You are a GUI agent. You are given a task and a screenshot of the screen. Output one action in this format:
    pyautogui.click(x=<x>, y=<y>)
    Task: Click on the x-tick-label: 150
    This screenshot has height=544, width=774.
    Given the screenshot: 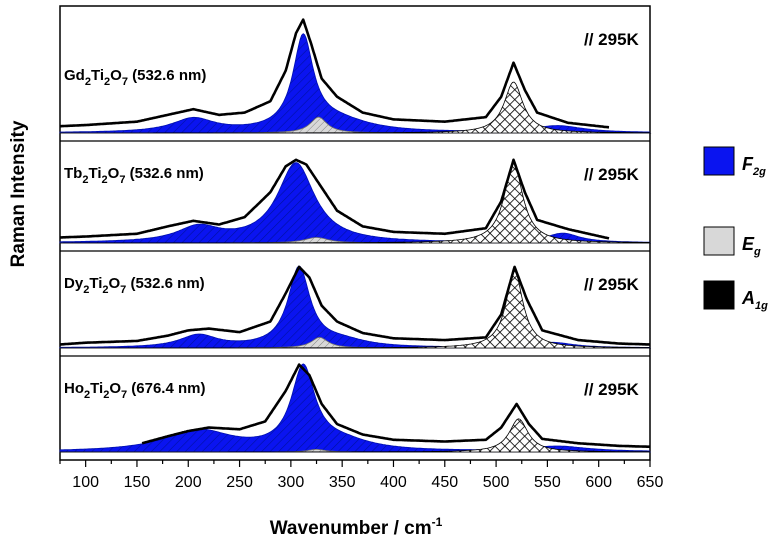 What is the action you would take?
    pyautogui.click(x=137, y=482)
    